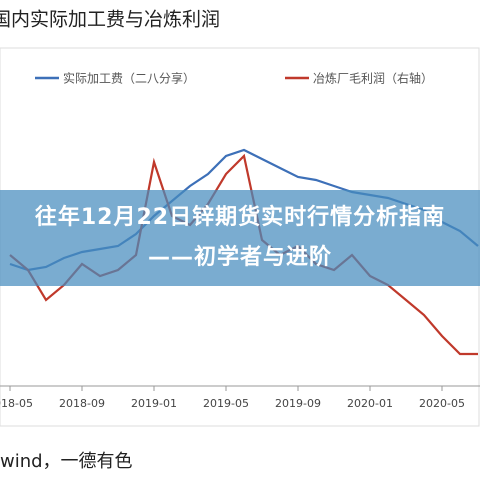  What do you see at coordinates (442, 403) in the screenshot?
I see `x-tick-label: 2020-05` at bounding box center [442, 403].